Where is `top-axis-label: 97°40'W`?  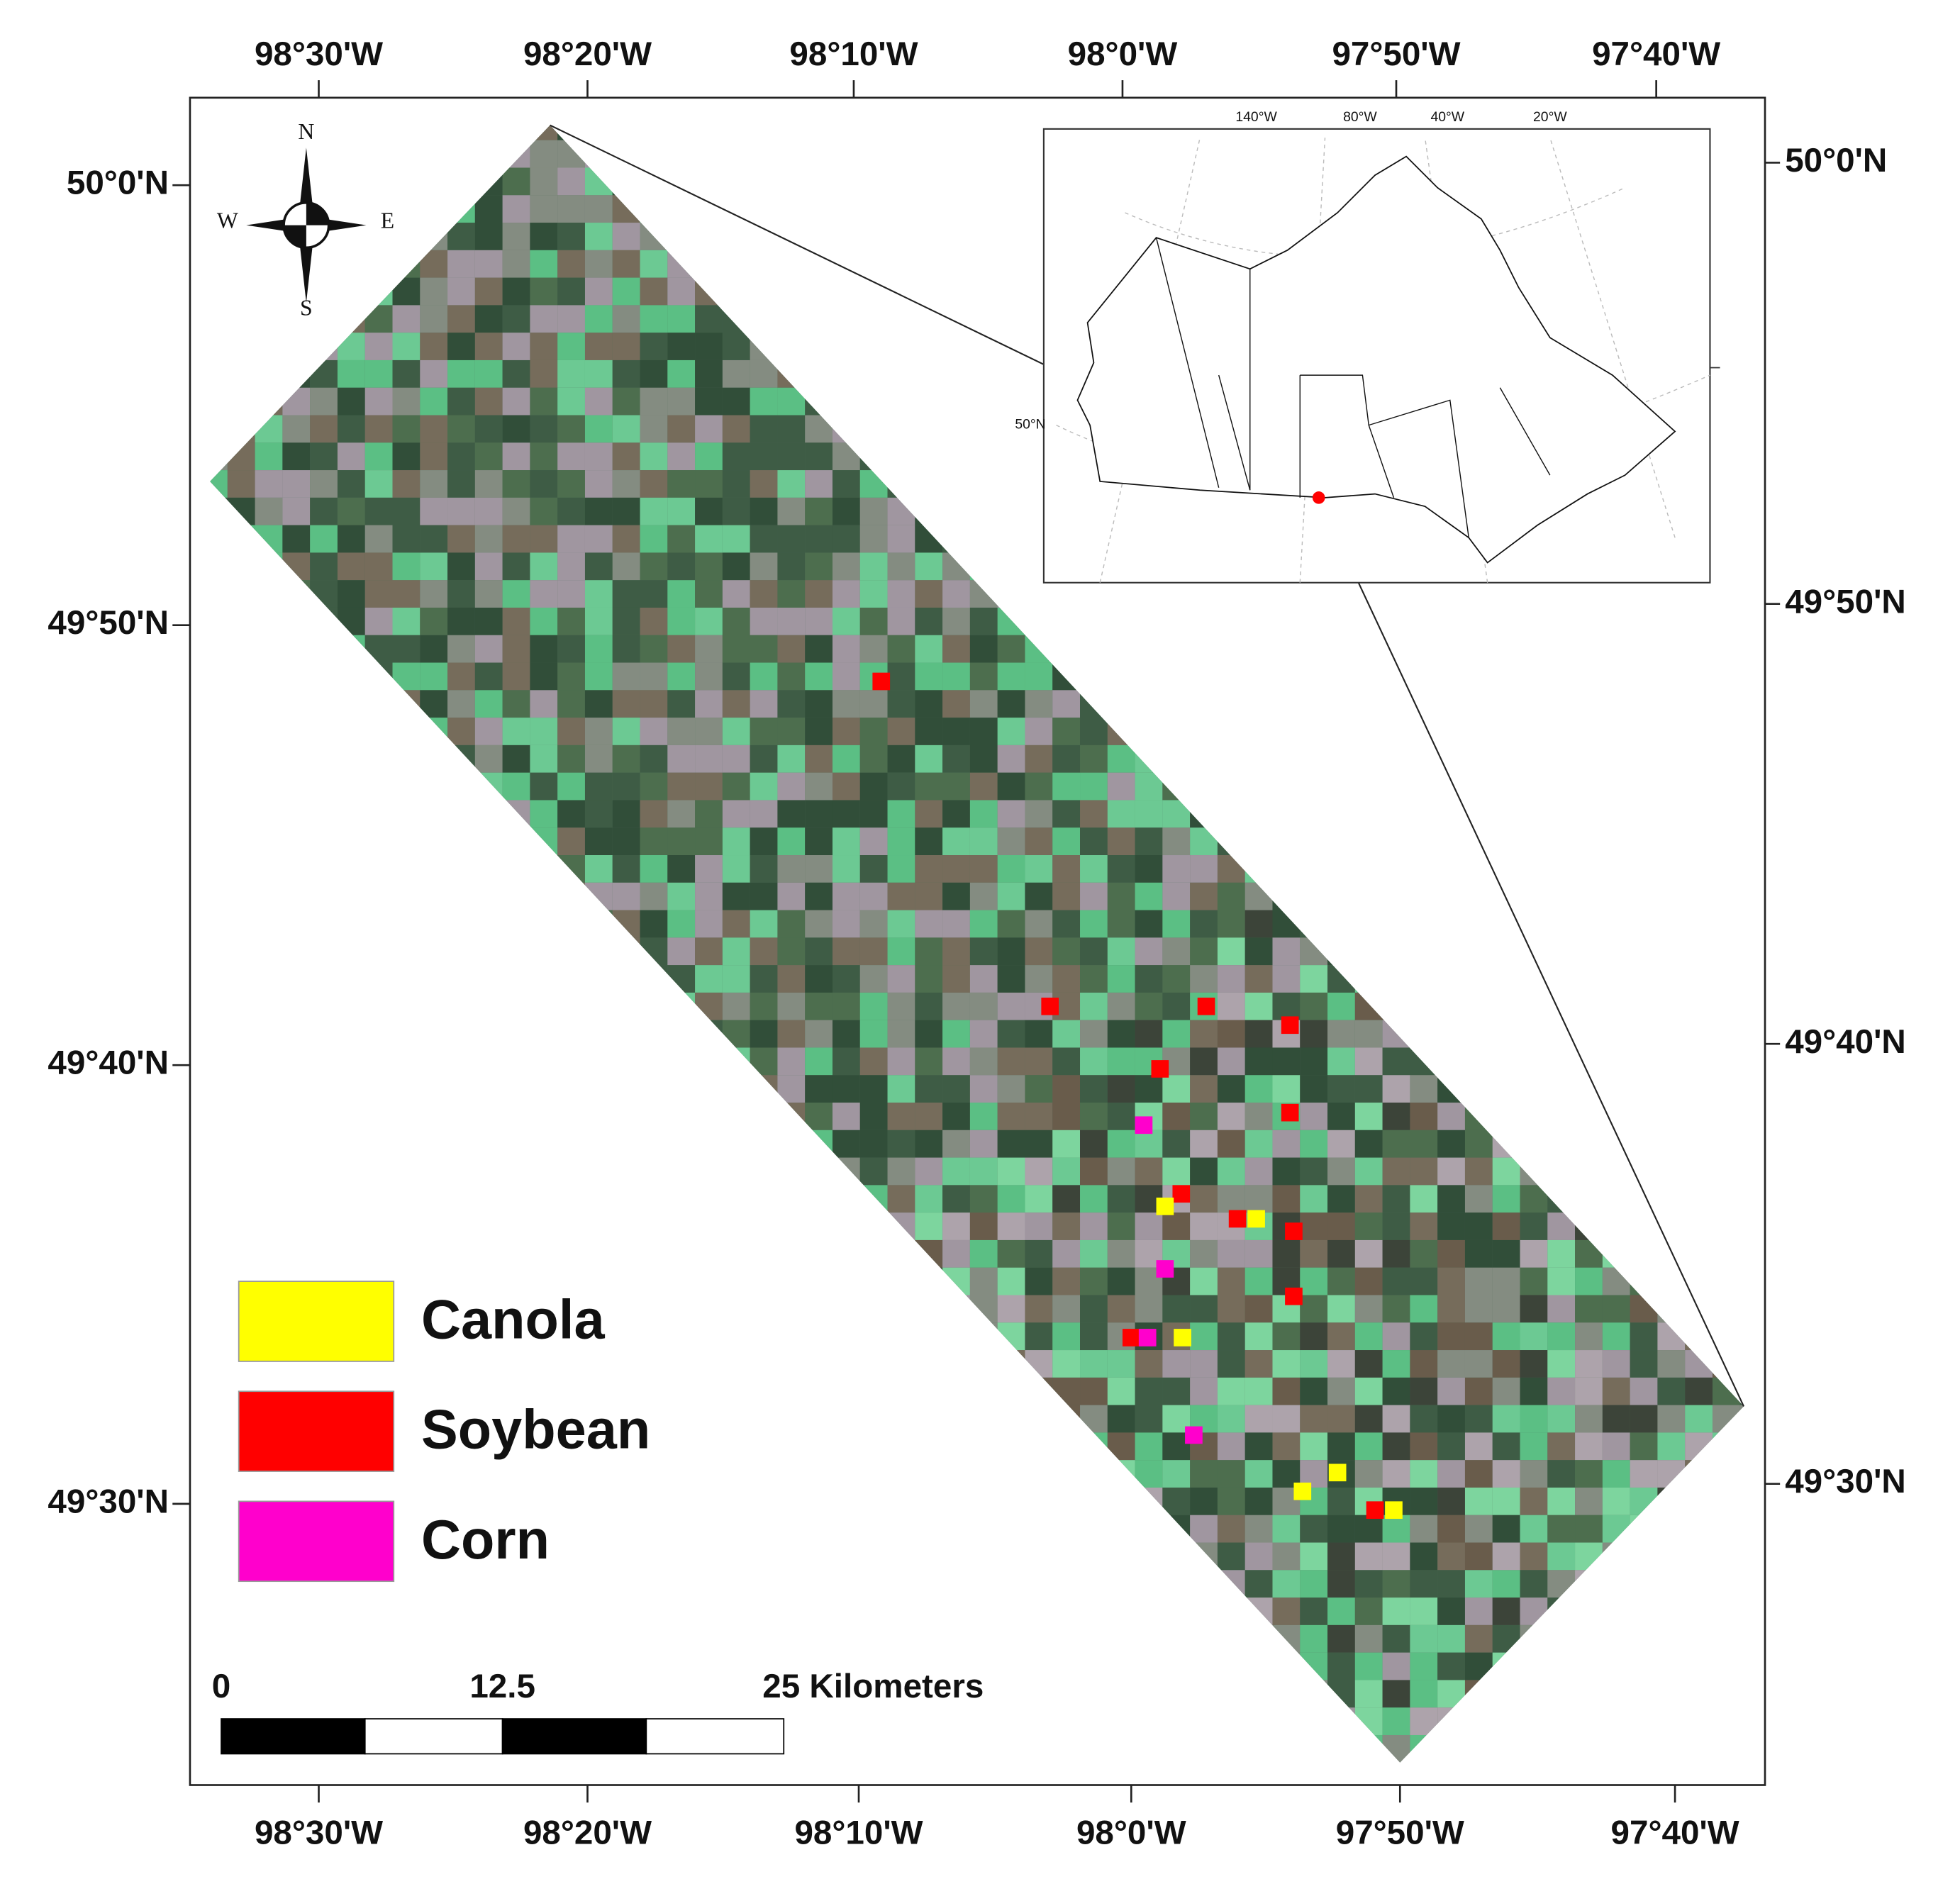
top-axis-label: 97°40'W is located at coordinates (1656, 54).